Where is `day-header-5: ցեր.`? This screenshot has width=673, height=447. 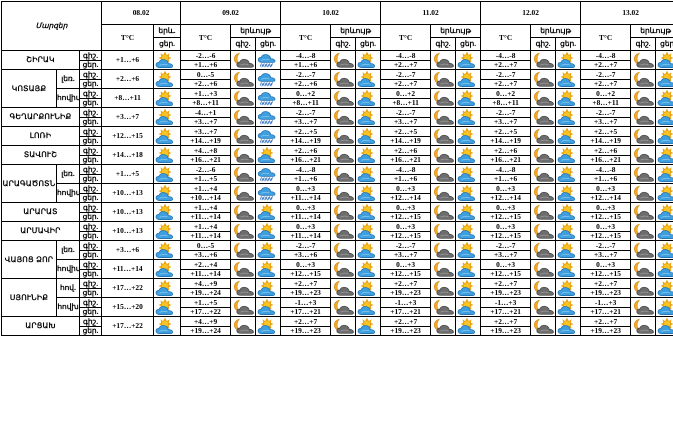
day-header-5: ցեր. is located at coordinates (664, 44).